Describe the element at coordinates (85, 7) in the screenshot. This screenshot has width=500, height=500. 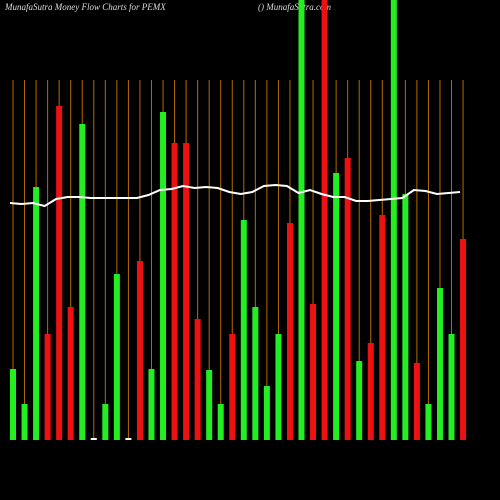
I see `chart-title: MunafaSutra Money Flow Charts for PEMX` at that location.